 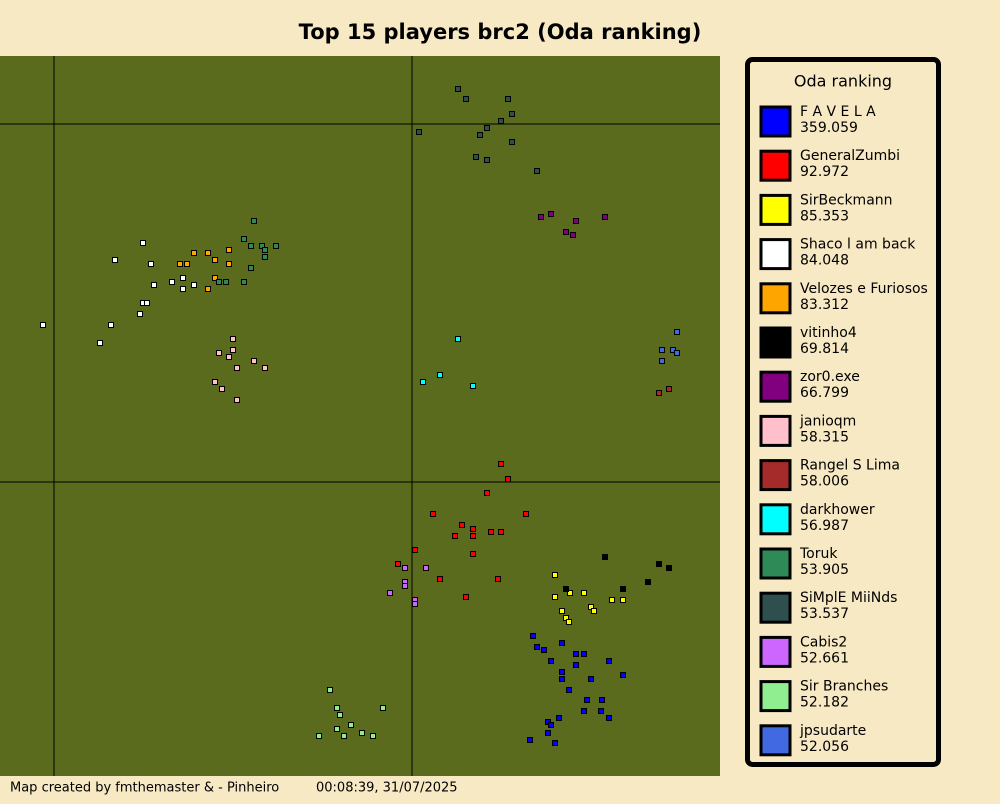 I want to click on legend-score: 53.905, so click(x=824, y=570).